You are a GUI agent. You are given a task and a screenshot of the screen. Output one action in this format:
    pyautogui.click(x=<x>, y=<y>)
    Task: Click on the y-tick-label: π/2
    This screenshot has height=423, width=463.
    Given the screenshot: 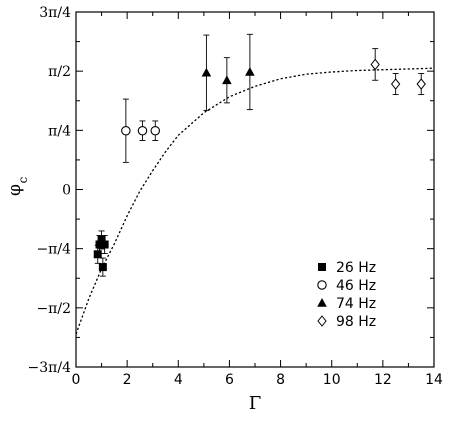 What is the action you would take?
    pyautogui.click(x=59, y=72)
    